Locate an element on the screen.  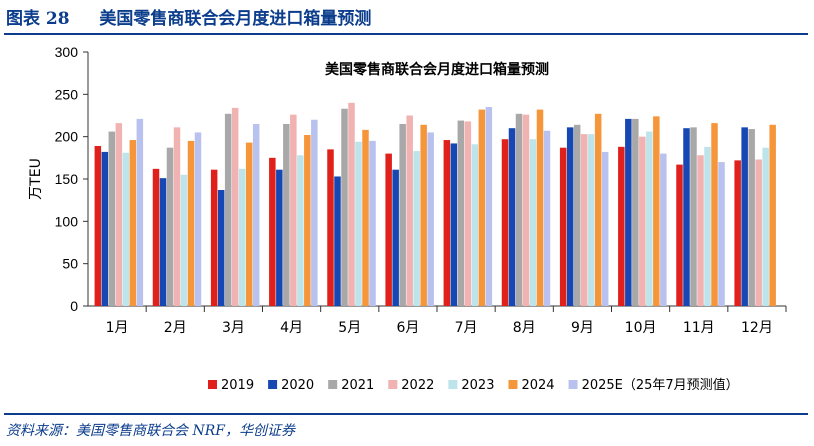
legend-label: 2024 is located at coordinates (537, 385).